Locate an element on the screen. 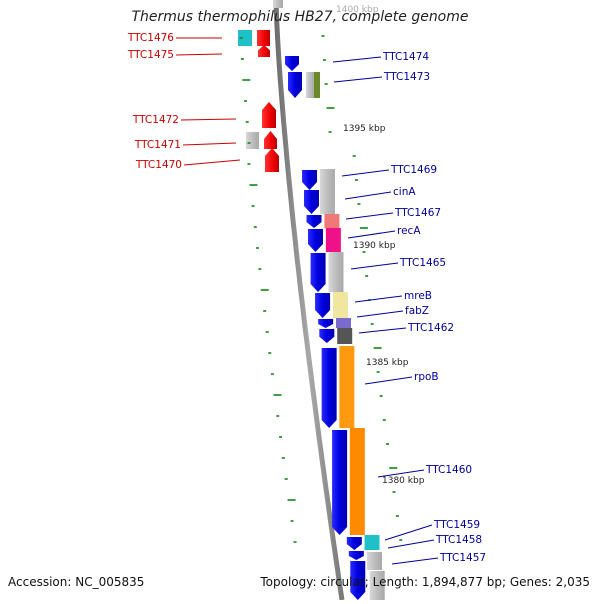  gene-label-forward: rpoB is located at coordinates (426, 377).